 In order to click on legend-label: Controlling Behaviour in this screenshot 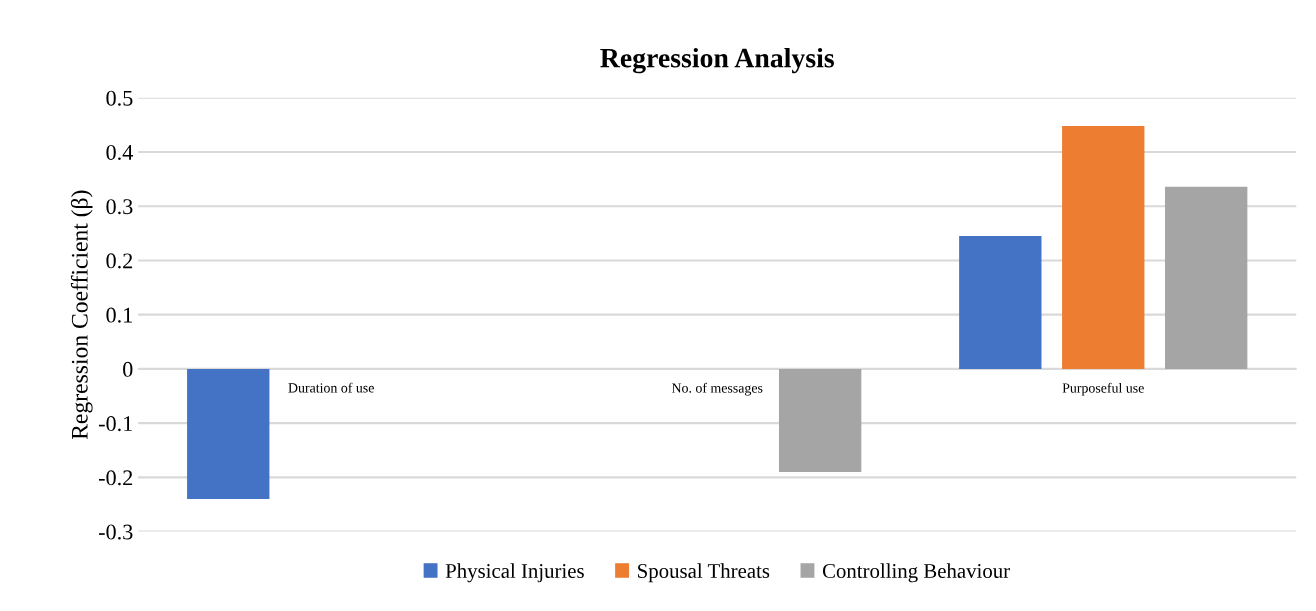, I will do `click(916, 573)`.